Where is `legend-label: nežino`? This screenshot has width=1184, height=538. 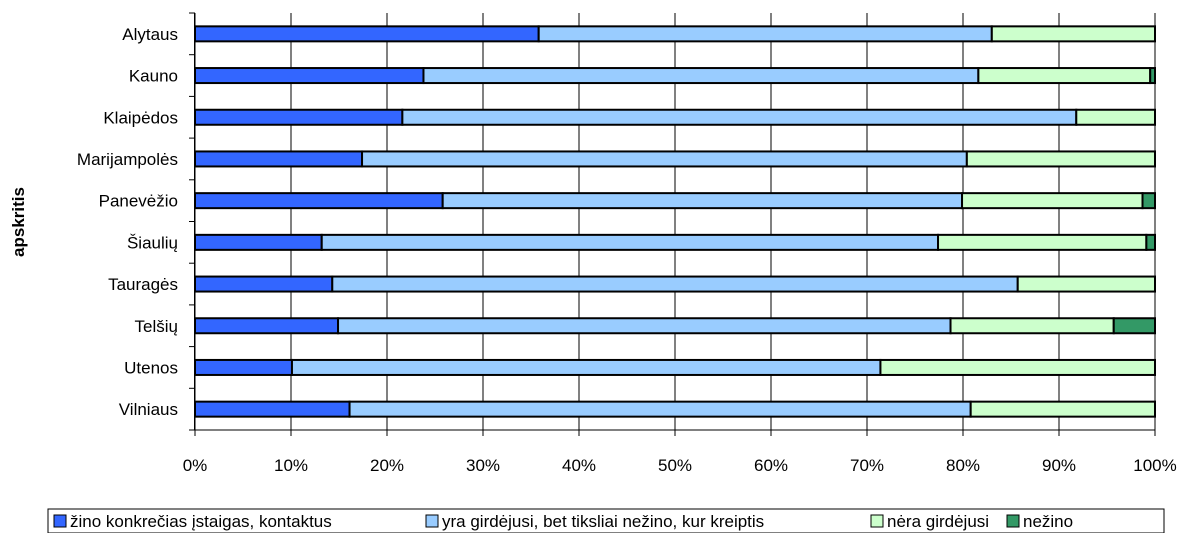 legend-label: nežino is located at coordinates (1048, 521).